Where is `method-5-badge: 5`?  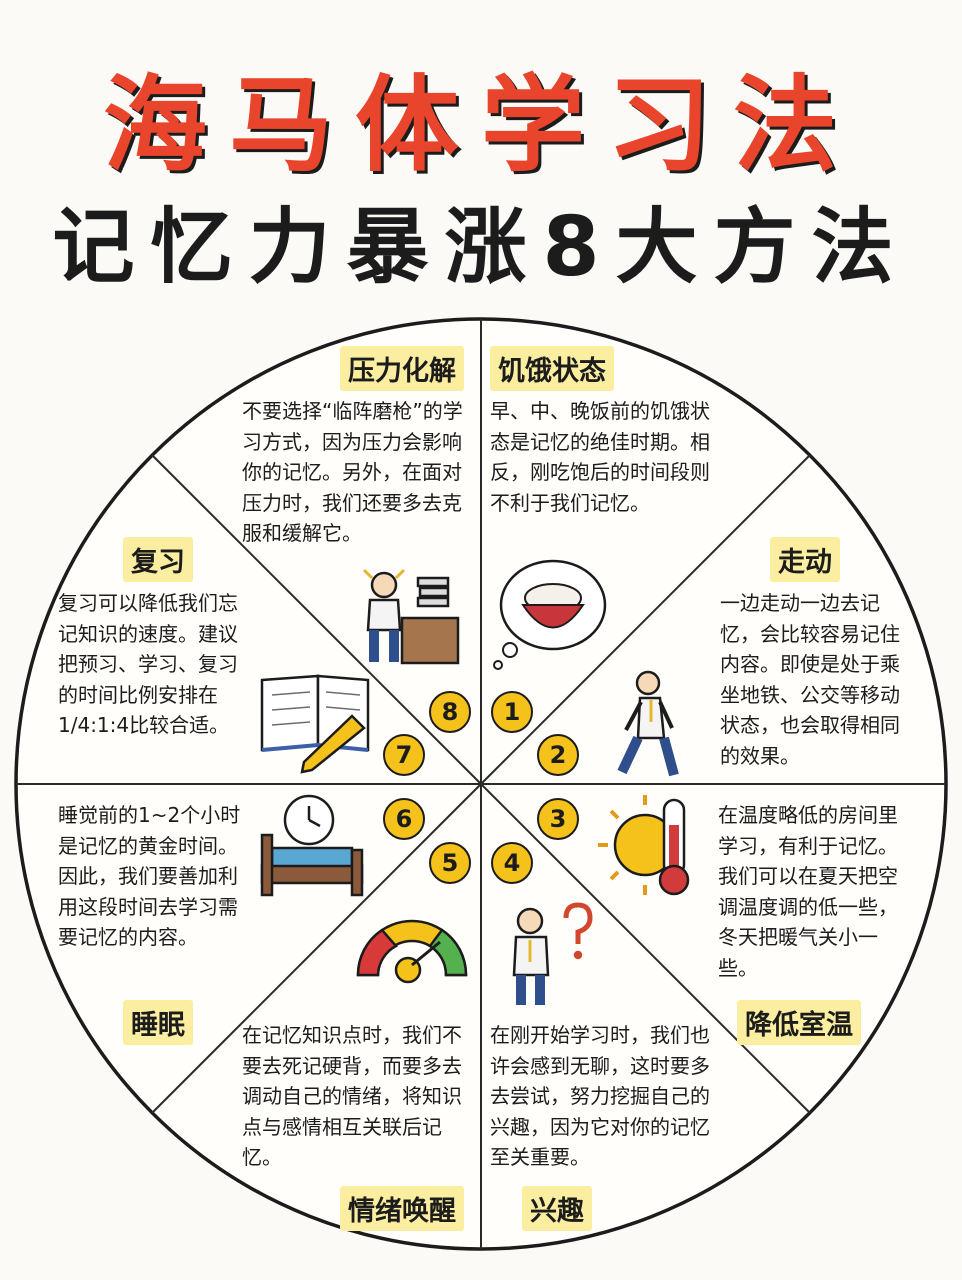
method-5-badge: 5 is located at coordinates (450, 863).